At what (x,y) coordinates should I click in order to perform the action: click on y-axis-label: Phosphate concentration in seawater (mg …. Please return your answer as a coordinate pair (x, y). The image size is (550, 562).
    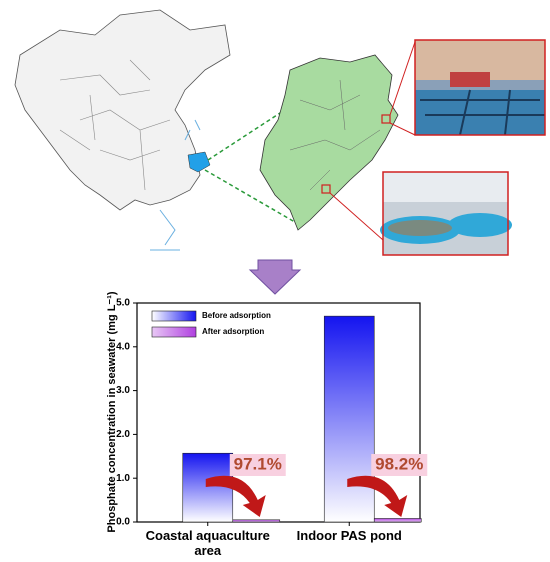
    Looking at the image, I should click on (112, 411).